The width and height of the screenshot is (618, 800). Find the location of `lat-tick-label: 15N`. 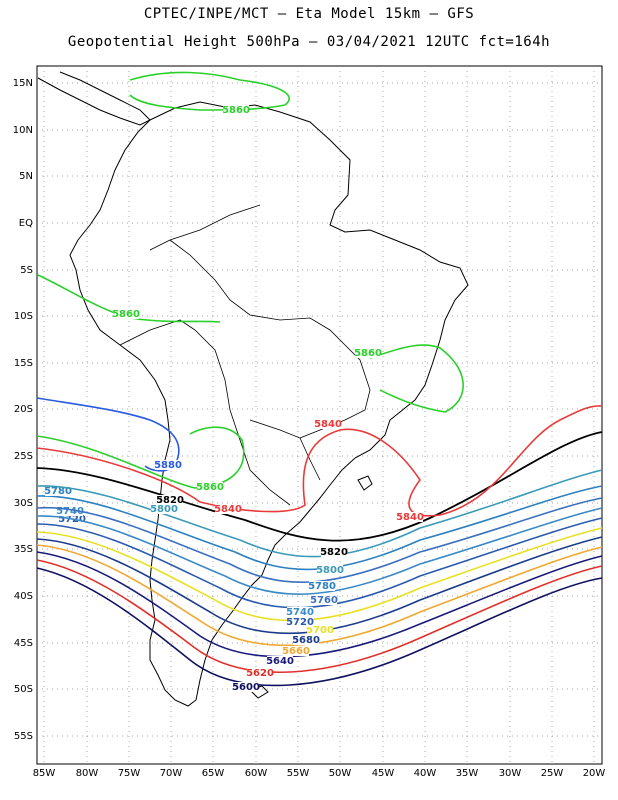

lat-tick-label: 15N is located at coordinates (23, 83).